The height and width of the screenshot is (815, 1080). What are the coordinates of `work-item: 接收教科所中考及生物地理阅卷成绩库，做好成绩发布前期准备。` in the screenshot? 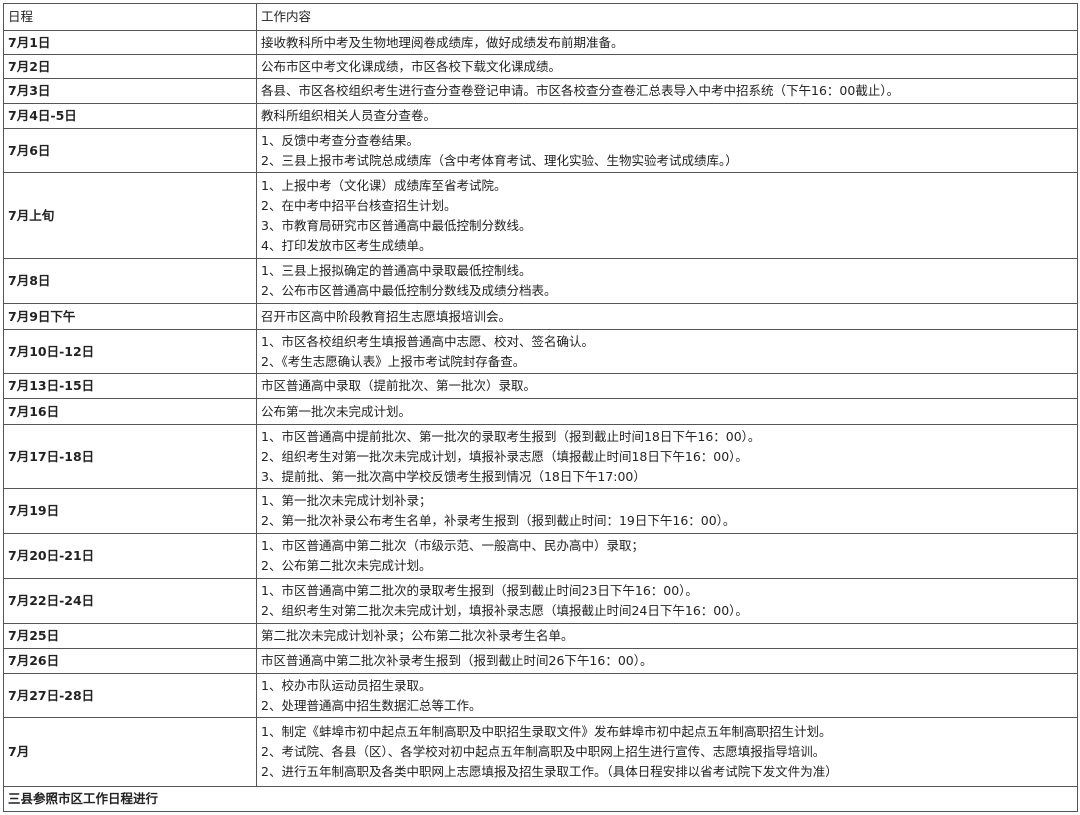 It's located at (442, 42).